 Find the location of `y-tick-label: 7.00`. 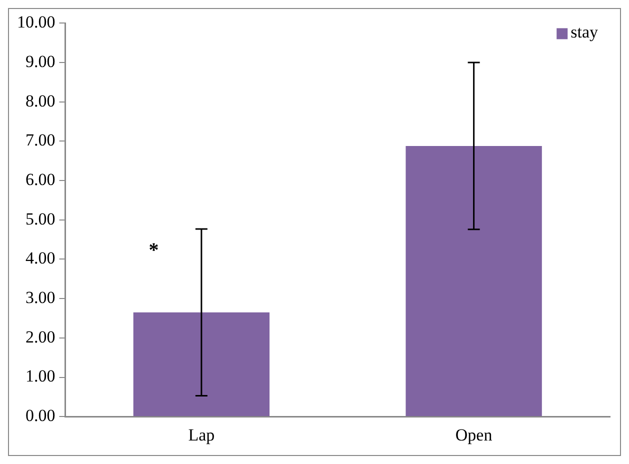

y-tick-label: 7.00 is located at coordinates (41, 140).